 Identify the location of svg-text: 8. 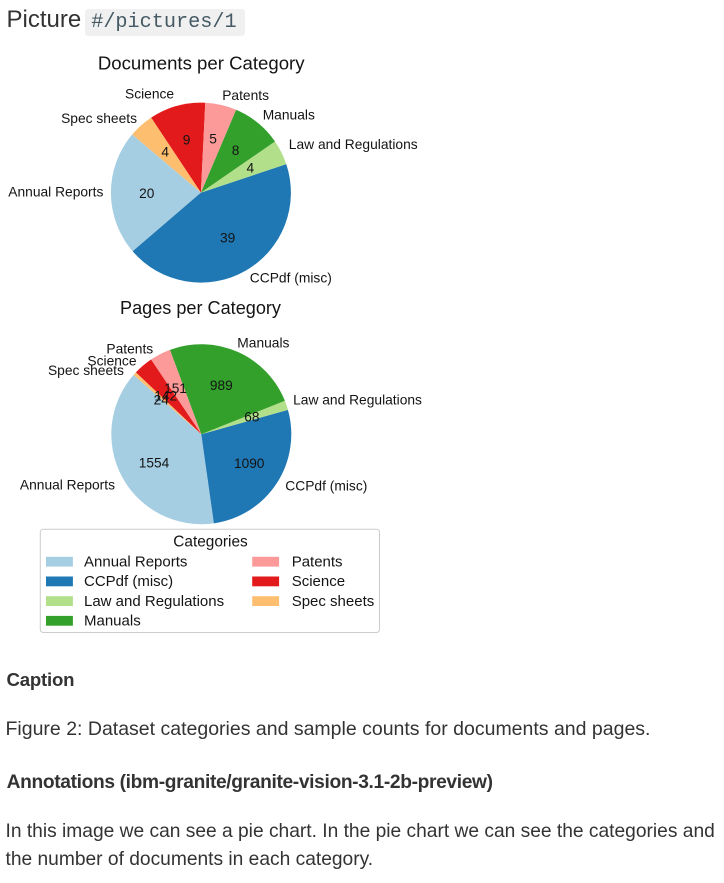
(236, 150).